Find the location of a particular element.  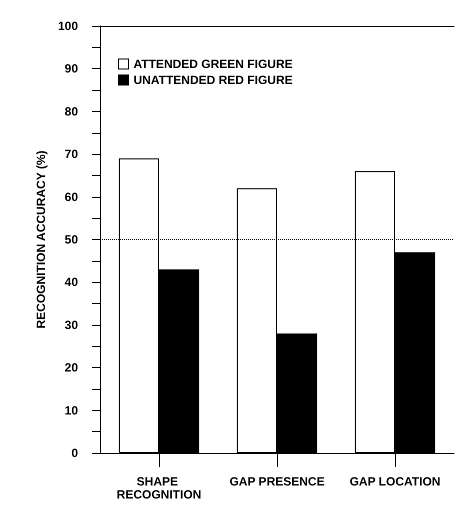

x-tick-label: SHAPE RECOGNITION is located at coordinates (159, 488).